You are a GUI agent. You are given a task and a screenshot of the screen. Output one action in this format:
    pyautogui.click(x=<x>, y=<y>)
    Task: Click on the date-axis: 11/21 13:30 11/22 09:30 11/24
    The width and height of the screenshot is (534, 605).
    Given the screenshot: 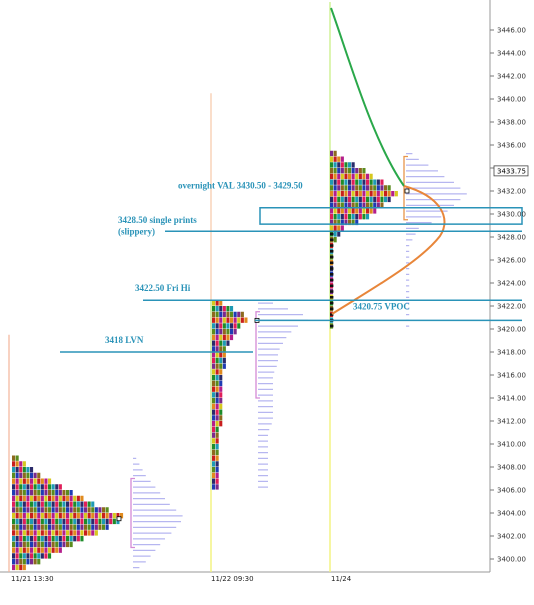 What is the action you would take?
    pyautogui.click(x=181, y=579)
    